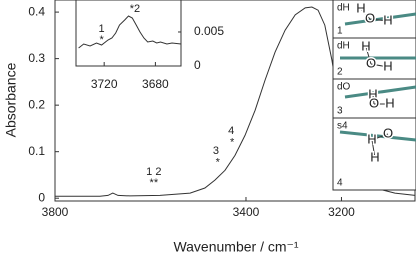 Image resolution: width=416 pixels, height=264 pixels. Describe the element at coordinates (246, 212) in the screenshot. I see `x-tick-label: 3400` at that location.